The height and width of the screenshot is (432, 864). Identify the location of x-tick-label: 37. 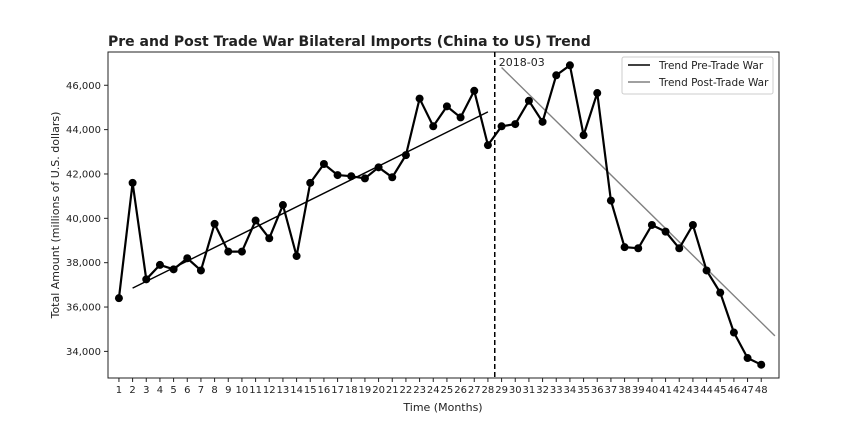
(611, 390).